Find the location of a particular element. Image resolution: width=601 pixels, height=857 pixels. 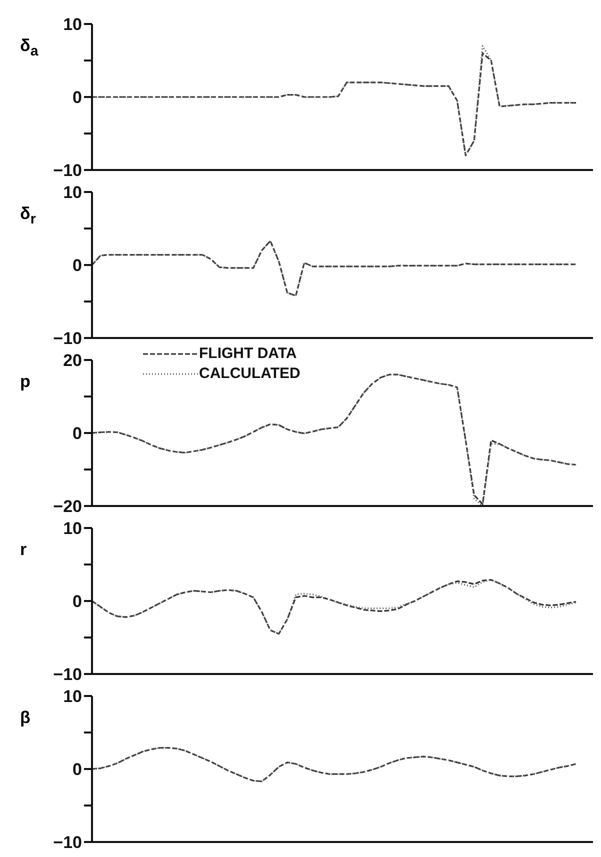

y-axis-title: δ$_{a}$ is located at coordinates (29, 48).